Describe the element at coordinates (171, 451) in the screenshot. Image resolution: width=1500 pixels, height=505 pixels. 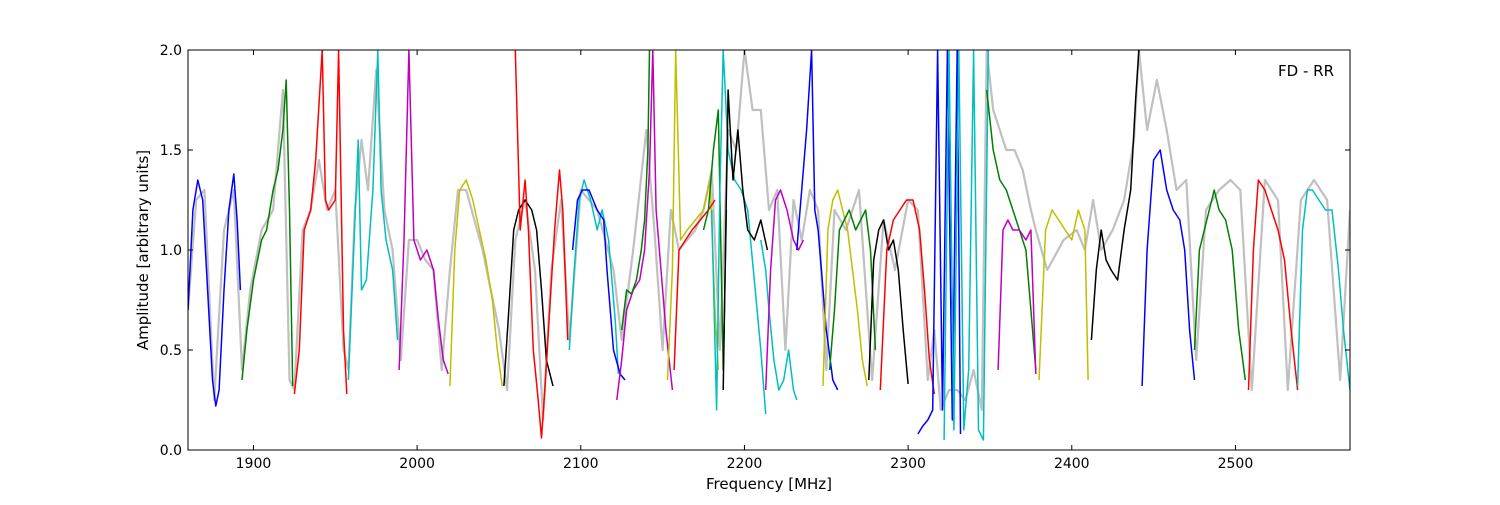
I see `y-tick-label: 0.0` at that location.